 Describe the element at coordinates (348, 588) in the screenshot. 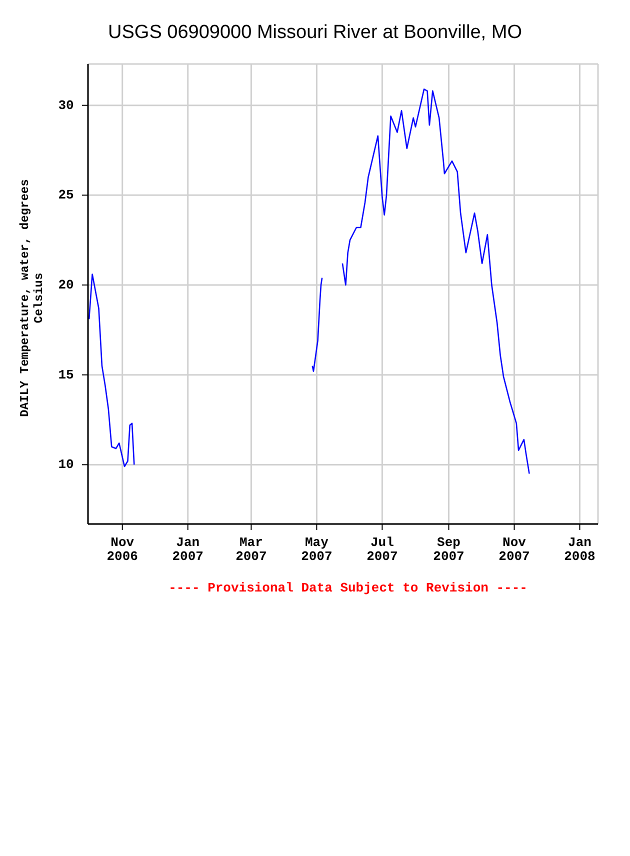

I see `text: ---- Provisional Data Subject to Revision ----` at that location.